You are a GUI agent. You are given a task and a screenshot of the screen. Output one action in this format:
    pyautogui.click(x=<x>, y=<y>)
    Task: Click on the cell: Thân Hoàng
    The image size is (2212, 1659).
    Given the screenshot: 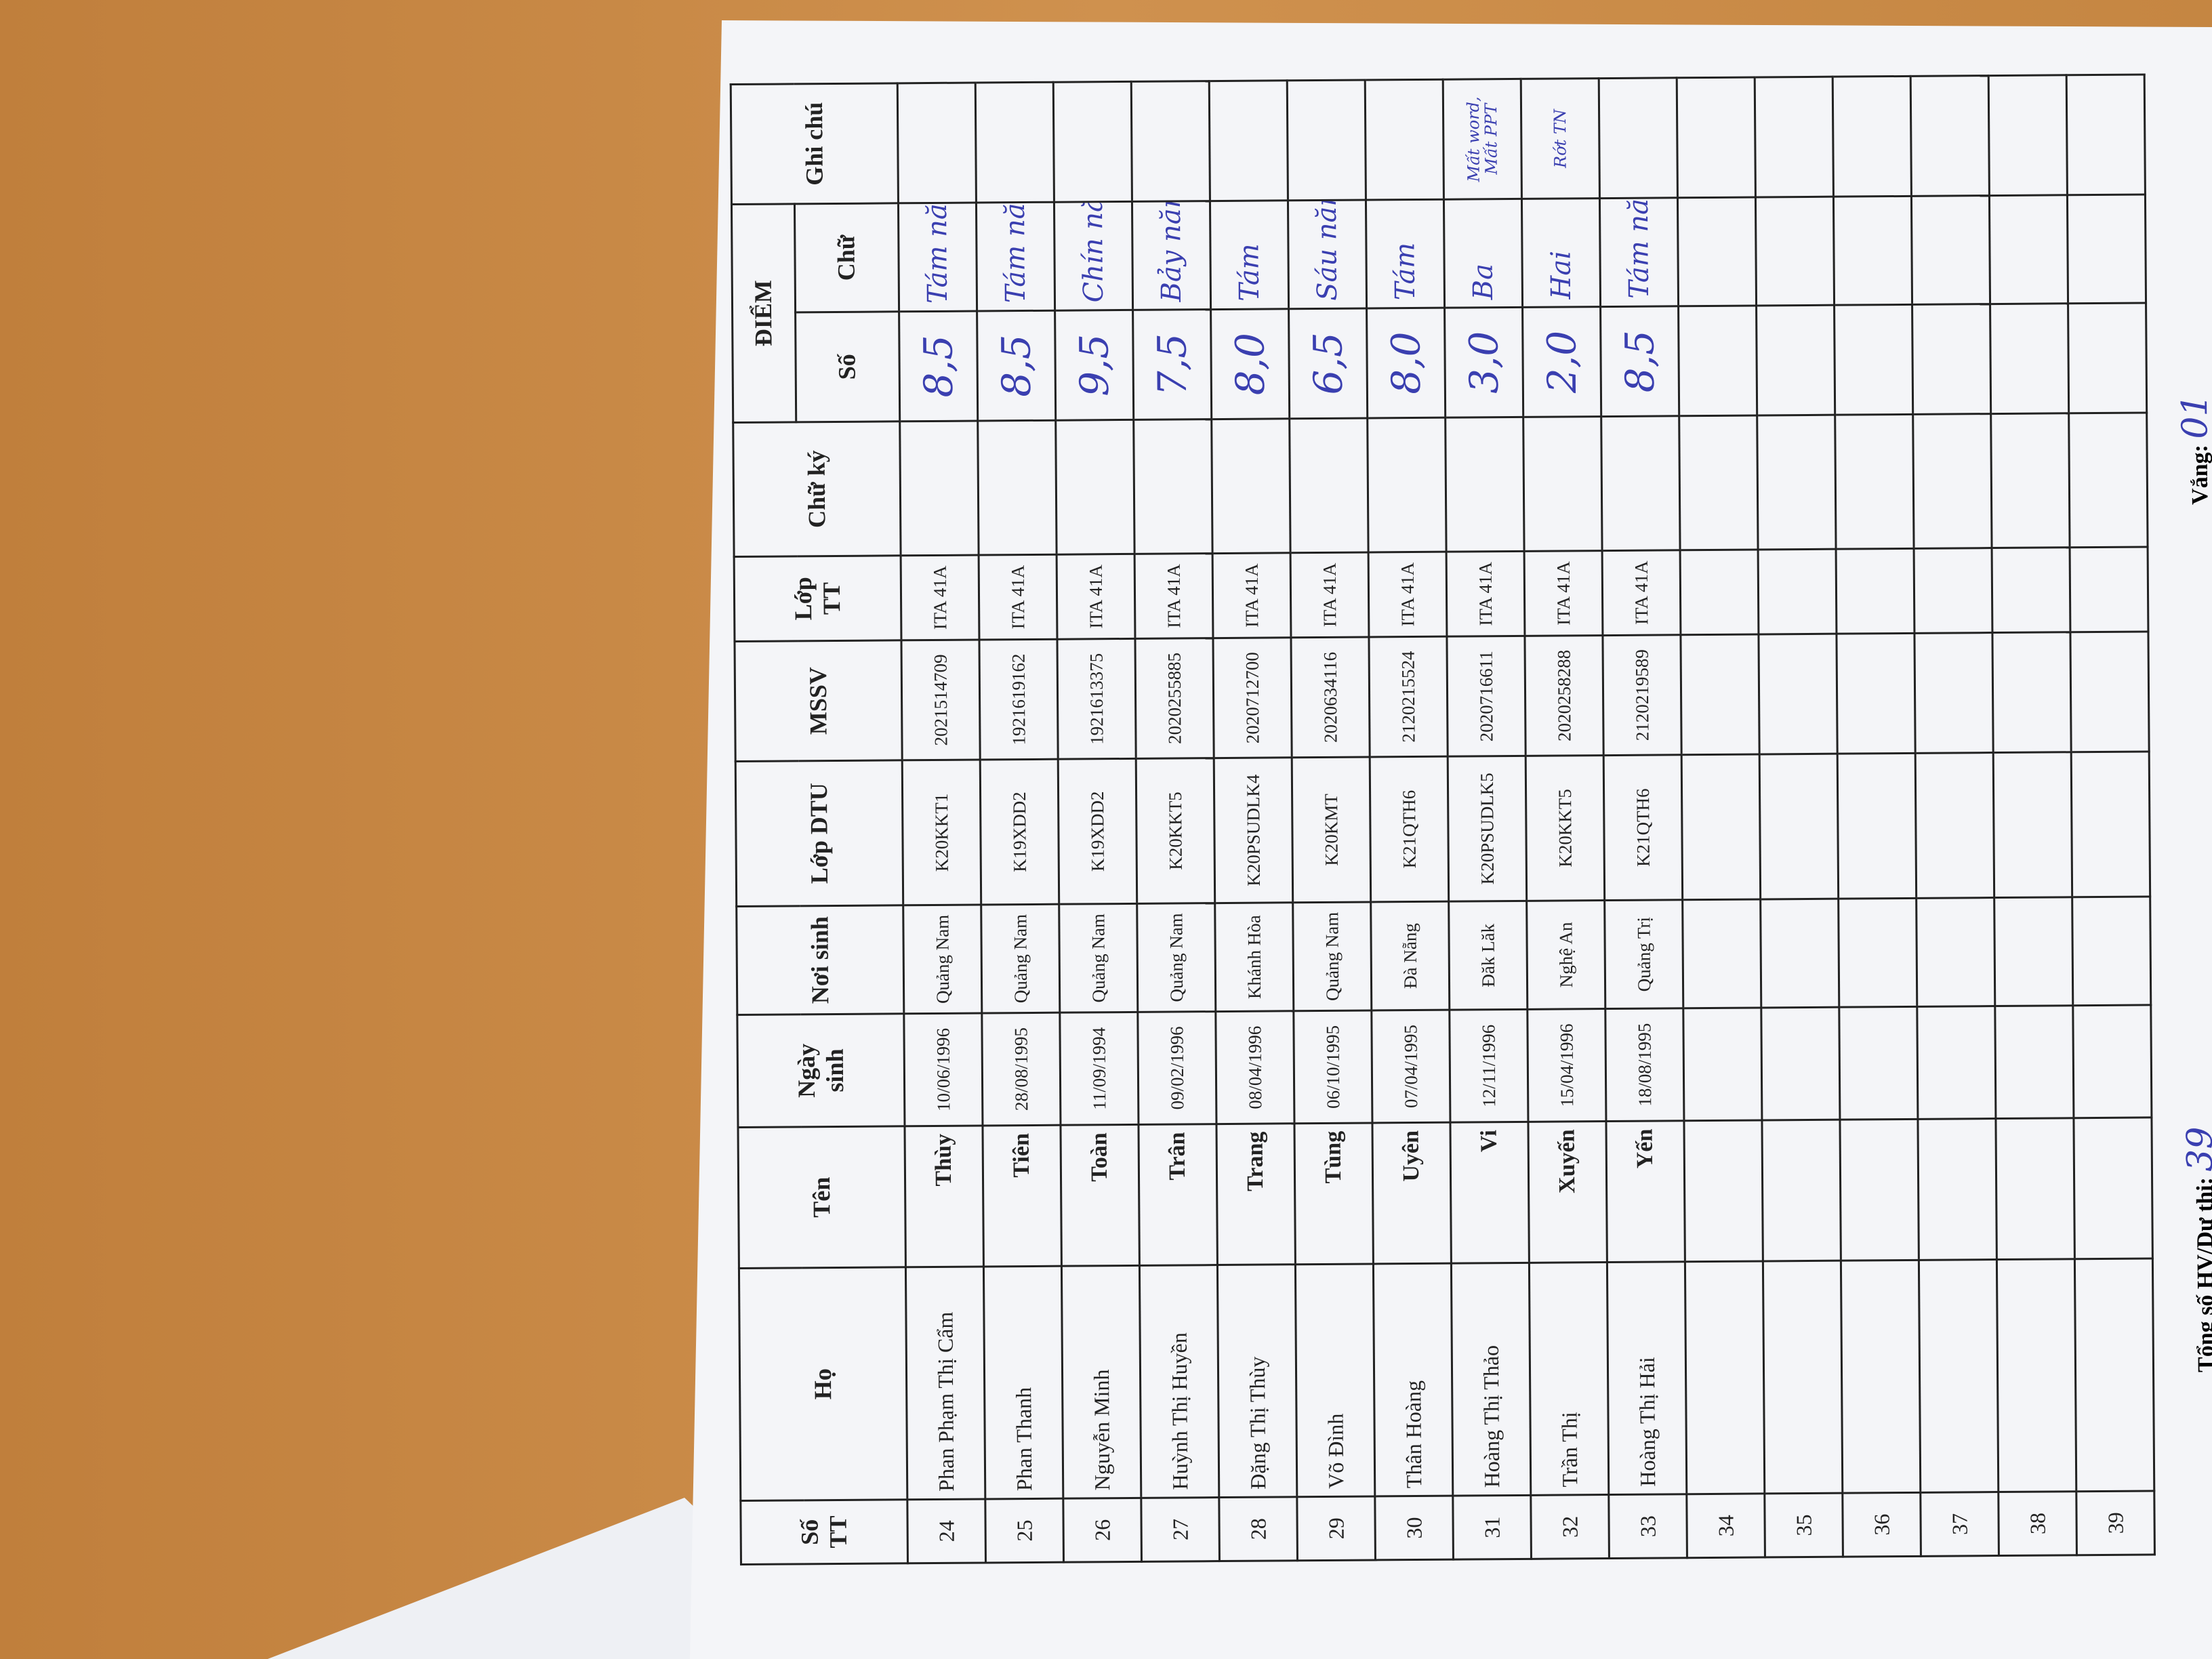 What is the action you would take?
    pyautogui.click(x=1413, y=1380)
    